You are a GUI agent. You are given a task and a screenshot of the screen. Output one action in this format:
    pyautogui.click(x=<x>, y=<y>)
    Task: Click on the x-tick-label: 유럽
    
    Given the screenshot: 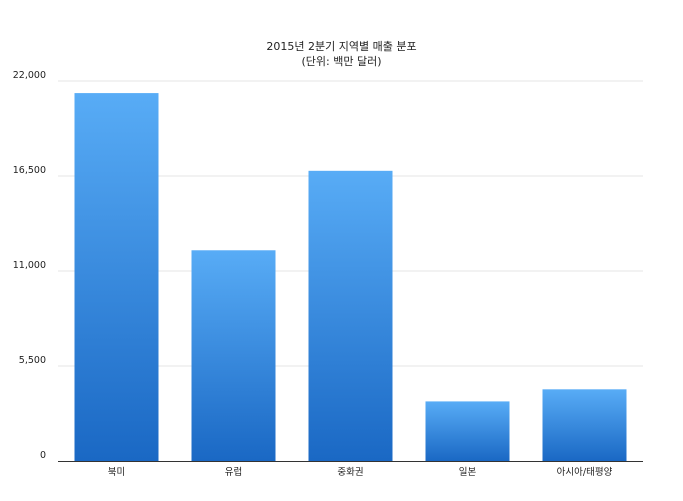 What is the action you would take?
    pyautogui.click(x=233, y=472)
    